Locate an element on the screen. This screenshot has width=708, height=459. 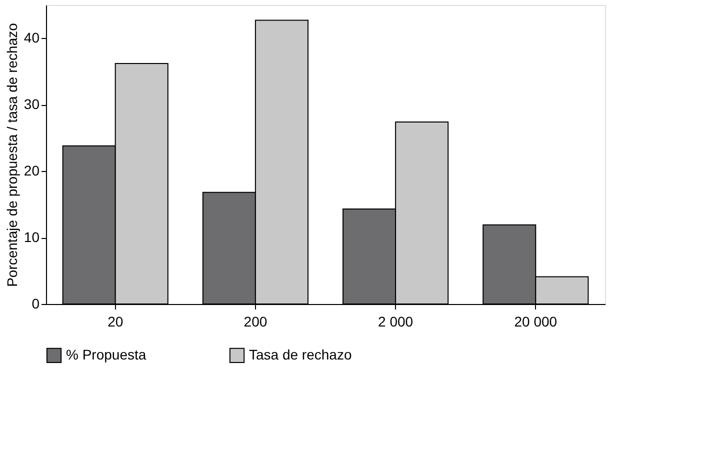
x-tick-label: 20 000 is located at coordinates (536, 322).